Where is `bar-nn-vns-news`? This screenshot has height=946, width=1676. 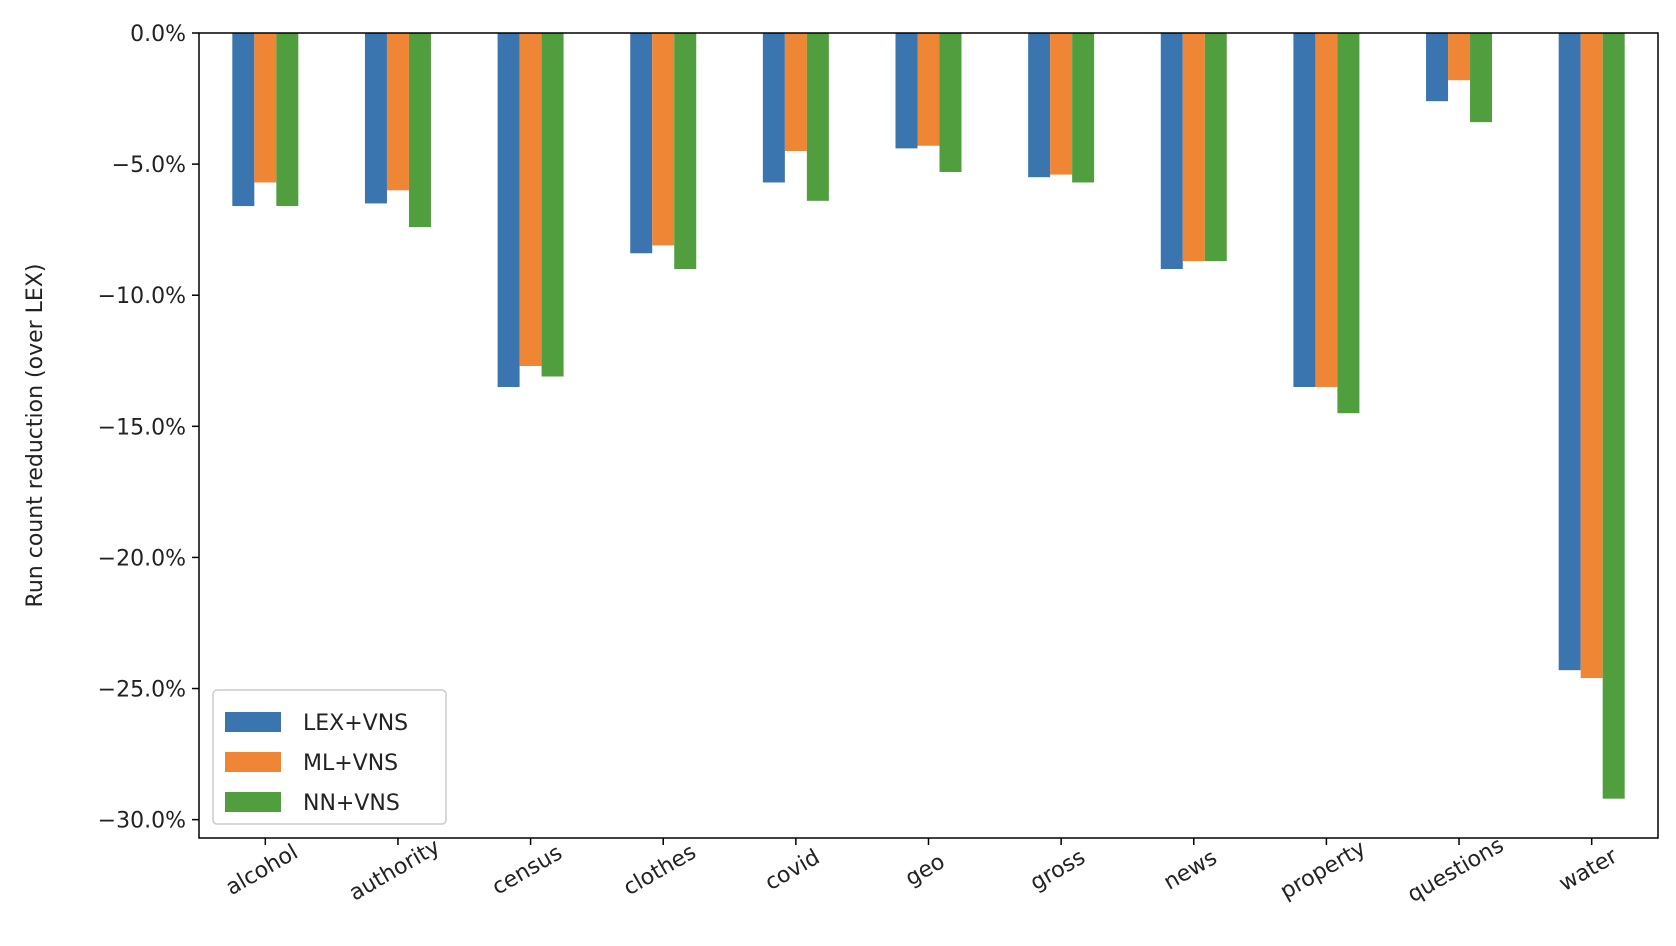 bar-nn-vns-news is located at coordinates (1215, 147).